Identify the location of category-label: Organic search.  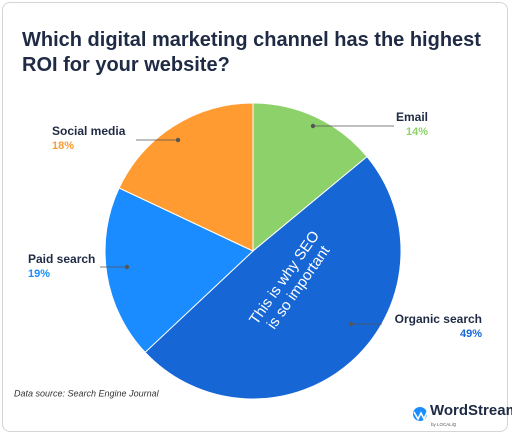
(438, 319).